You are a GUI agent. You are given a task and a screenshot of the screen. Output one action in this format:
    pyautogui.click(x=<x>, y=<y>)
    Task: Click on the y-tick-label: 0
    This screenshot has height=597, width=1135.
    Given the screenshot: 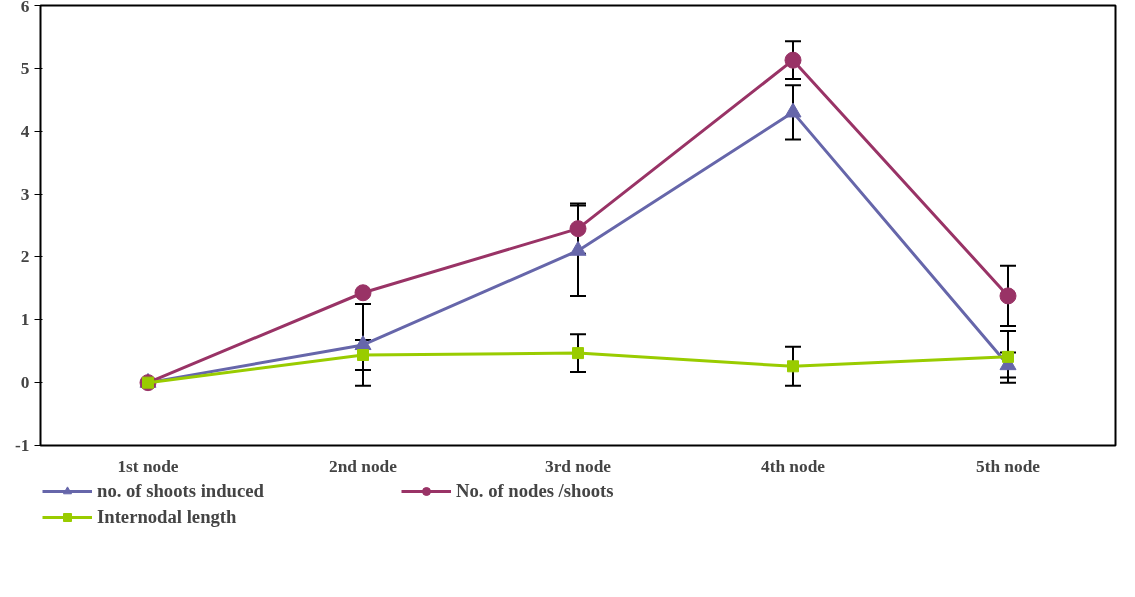 What is the action you would take?
    pyautogui.click(x=25, y=383)
    